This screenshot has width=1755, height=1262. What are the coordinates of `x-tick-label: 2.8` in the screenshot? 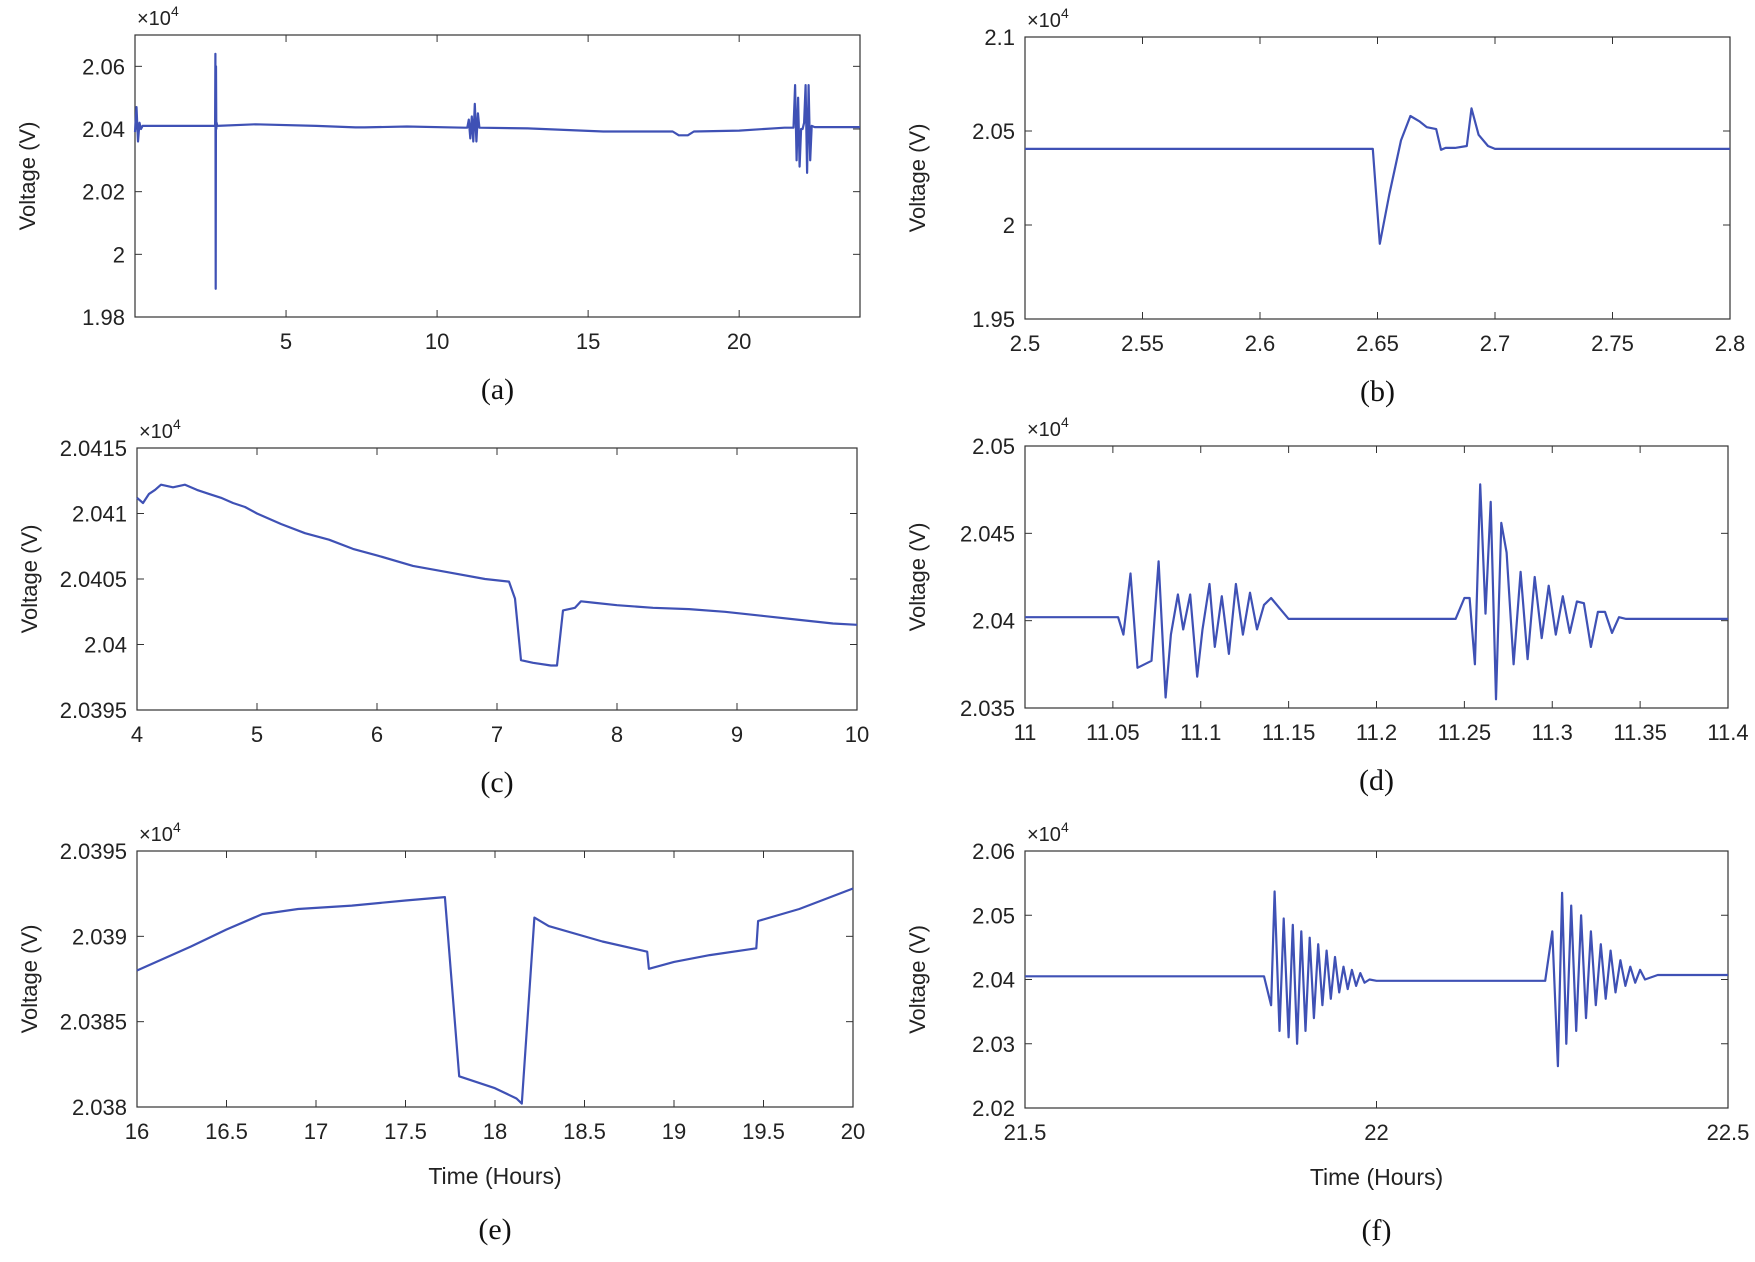 It's located at (1730, 343).